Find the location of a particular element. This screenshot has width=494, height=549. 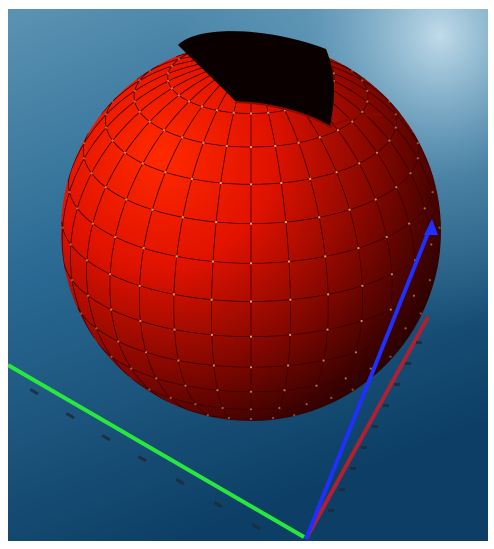

sphere-cutout-rim is located at coordinates (309, 115).